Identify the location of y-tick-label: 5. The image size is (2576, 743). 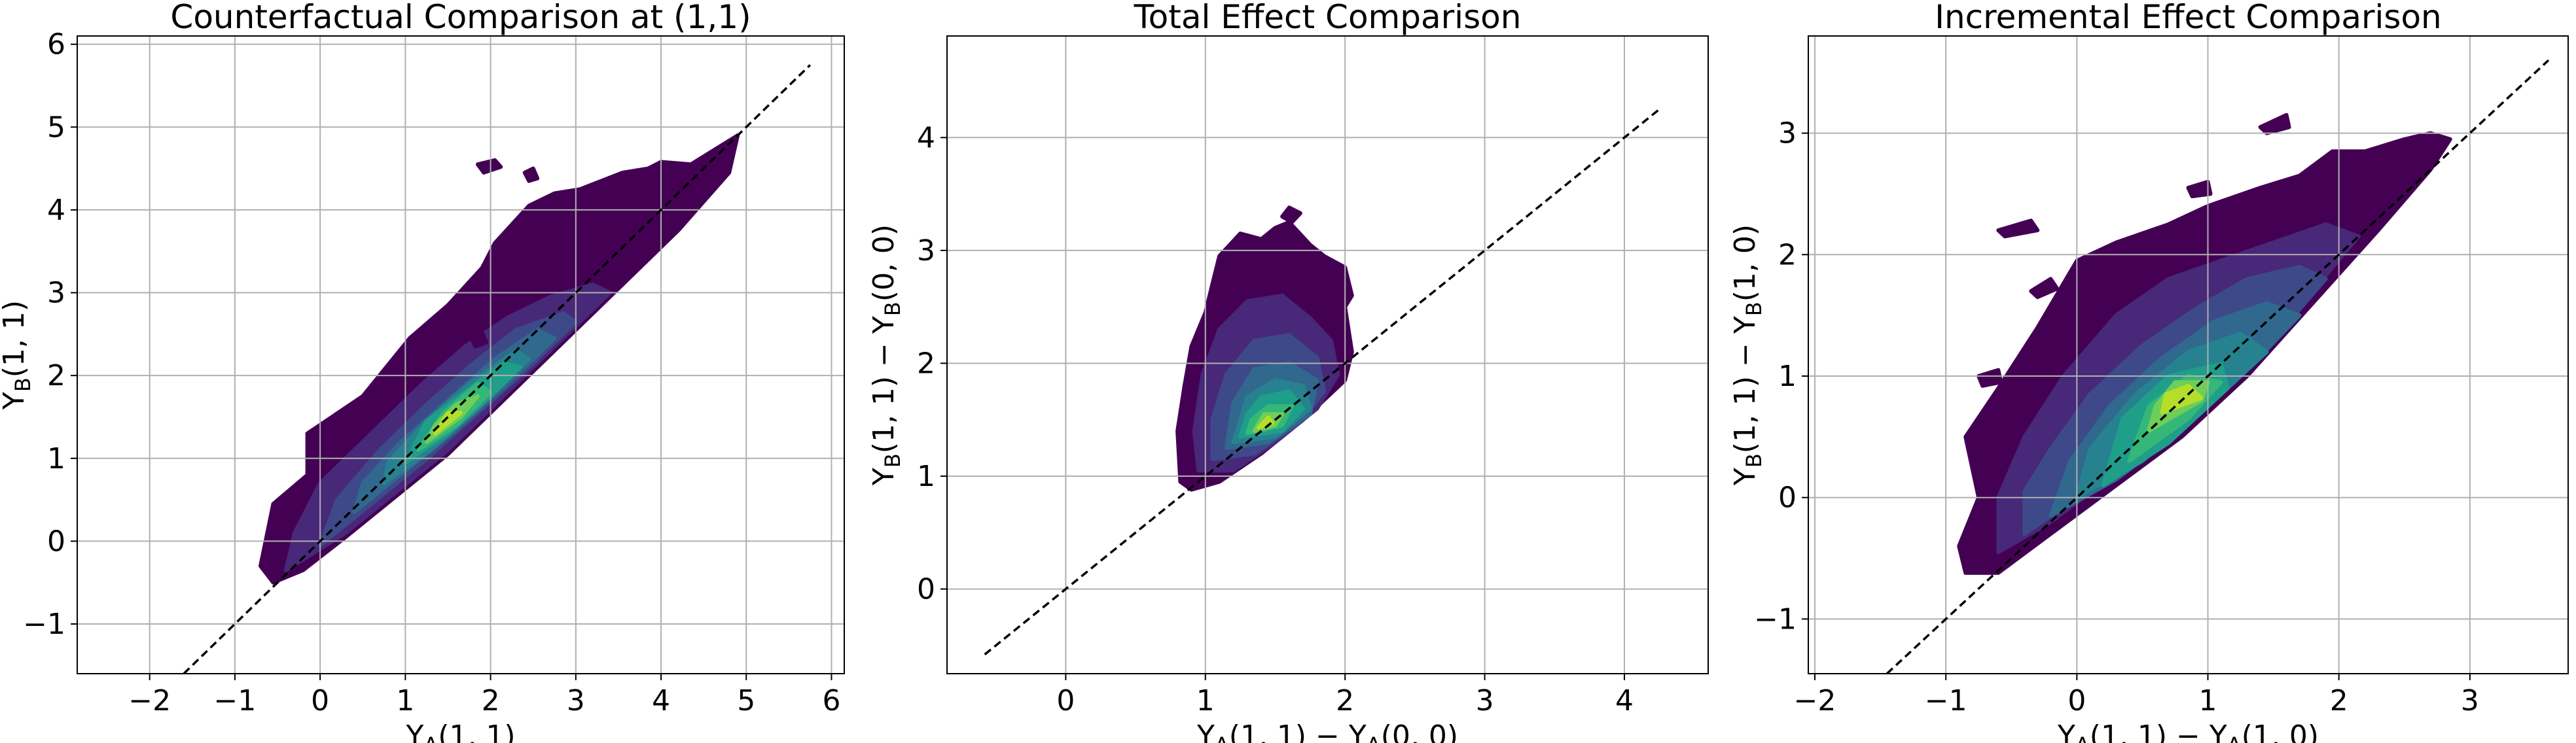
(56, 128).